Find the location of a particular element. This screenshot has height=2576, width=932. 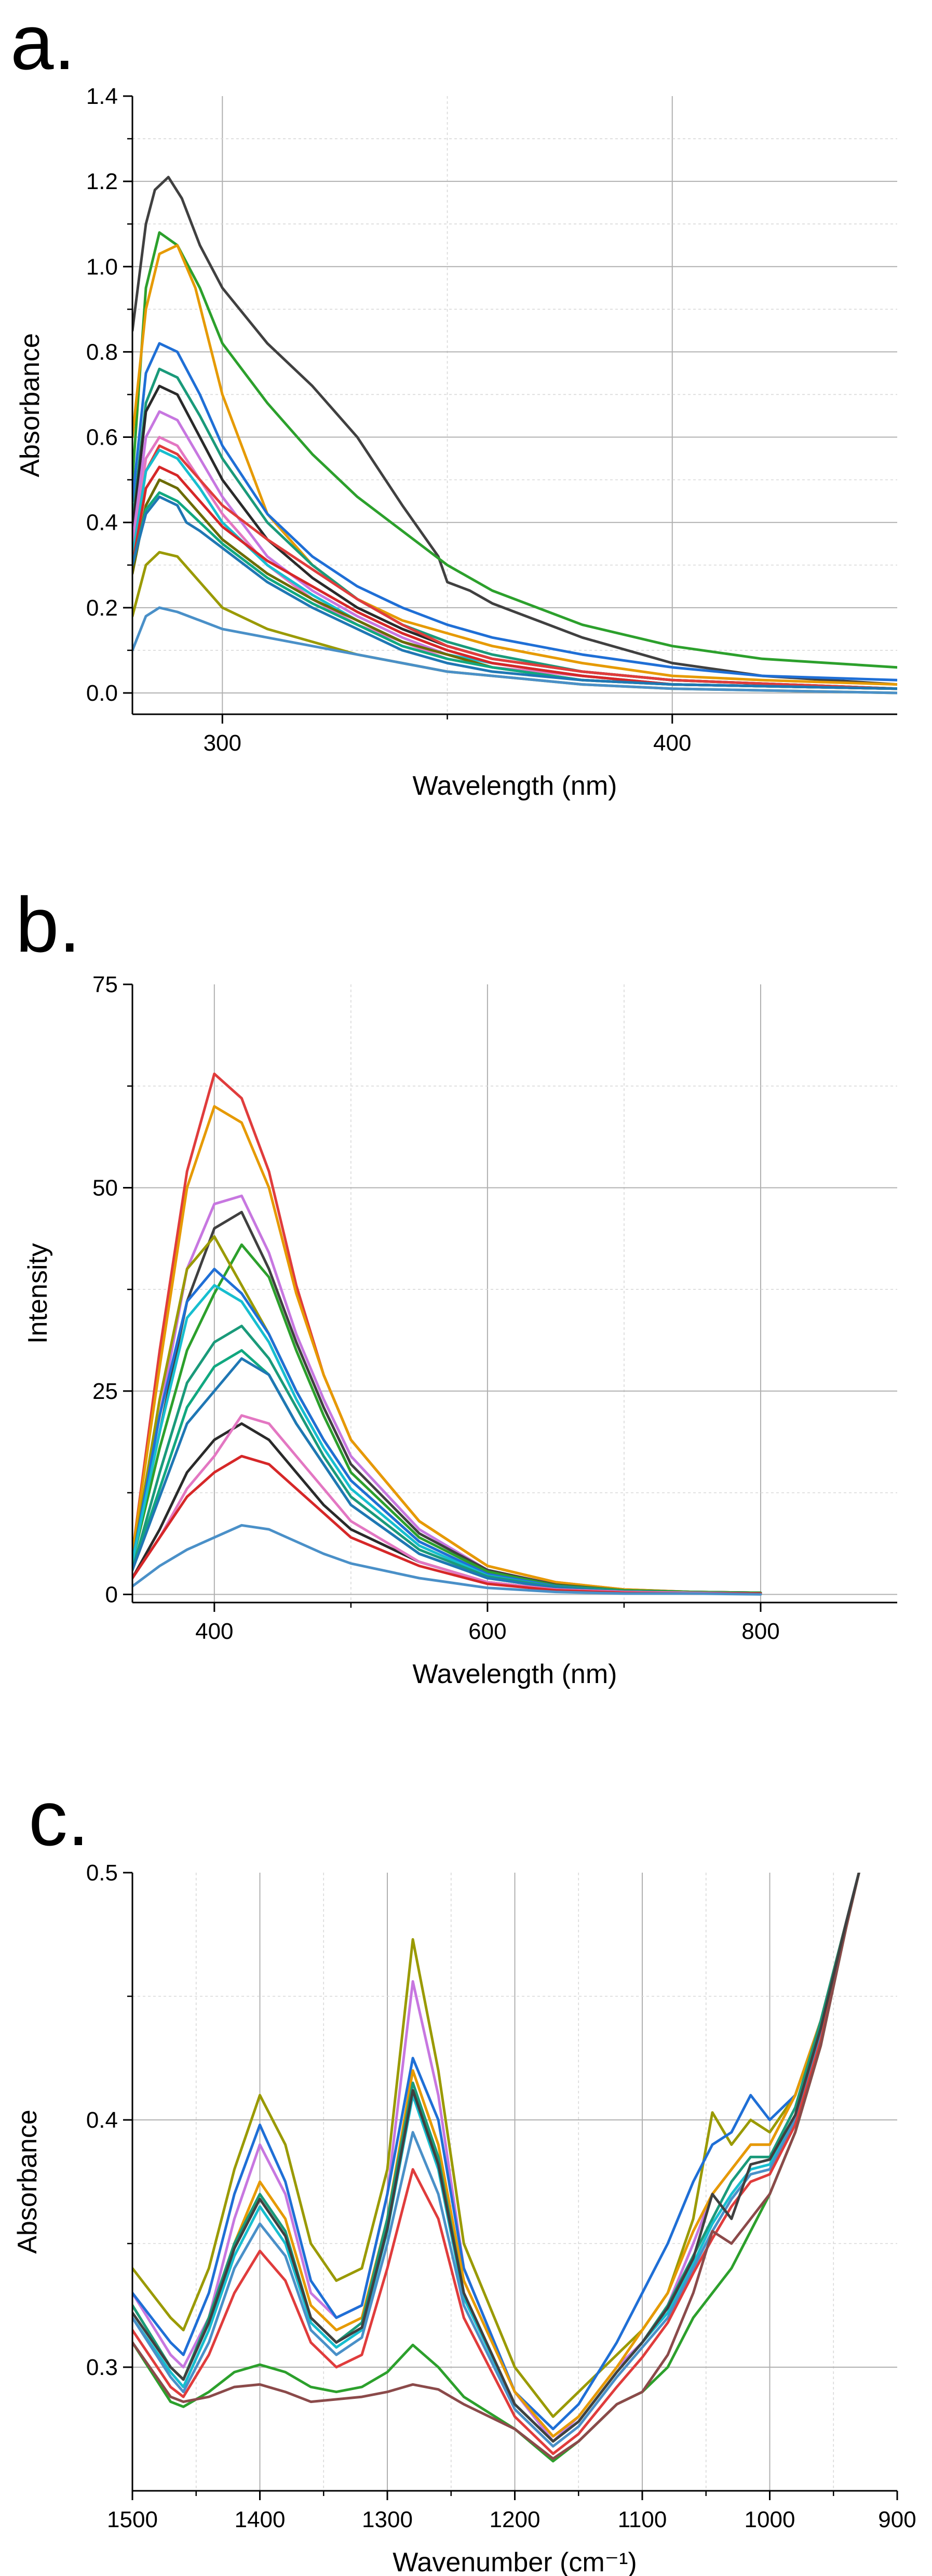

x-tick-label: 1100 is located at coordinates (642, 2519).